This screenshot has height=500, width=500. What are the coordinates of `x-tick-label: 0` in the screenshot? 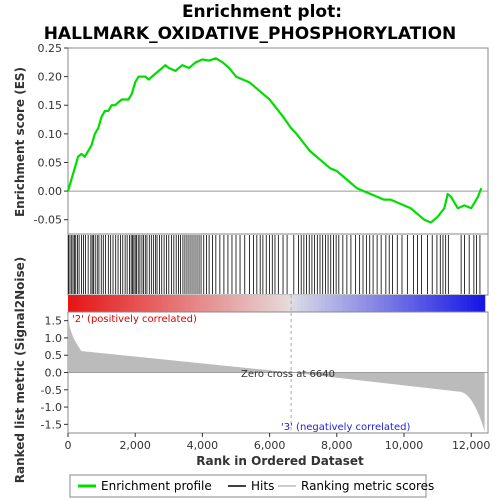 It's located at (68, 445).